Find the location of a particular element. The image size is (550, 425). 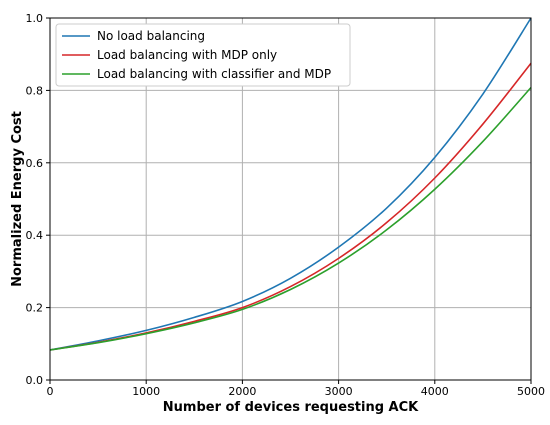

y-tick-label: 1.0 is located at coordinates (35, 18).